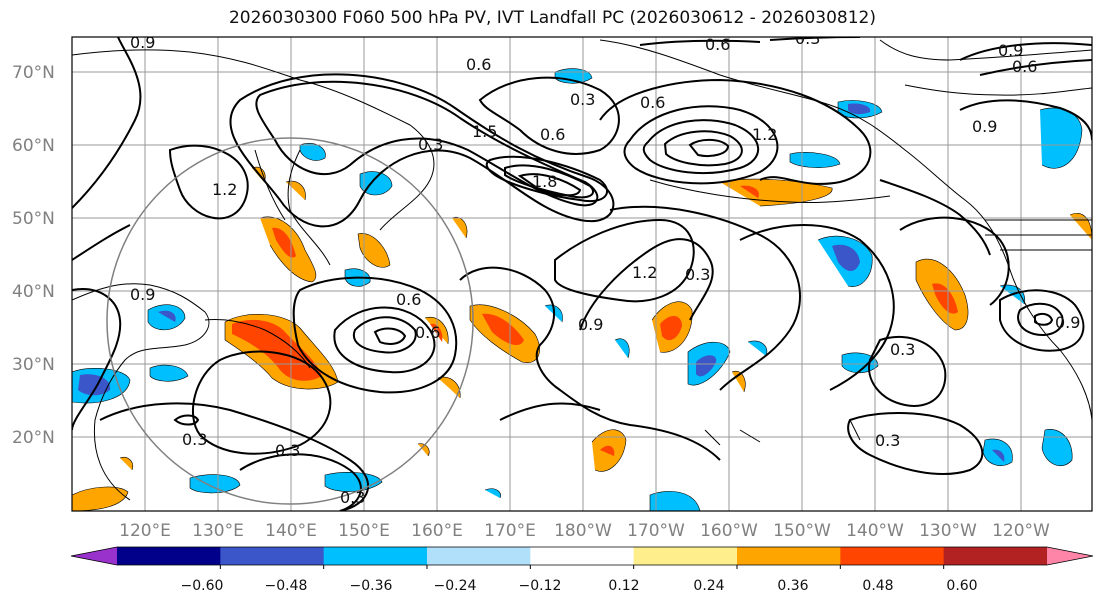 The height and width of the screenshot is (604, 1105). What do you see at coordinates (877, 586) in the screenshot?
I see `colorbar-tick-label: 0.48` at bounding box center [877, 586].